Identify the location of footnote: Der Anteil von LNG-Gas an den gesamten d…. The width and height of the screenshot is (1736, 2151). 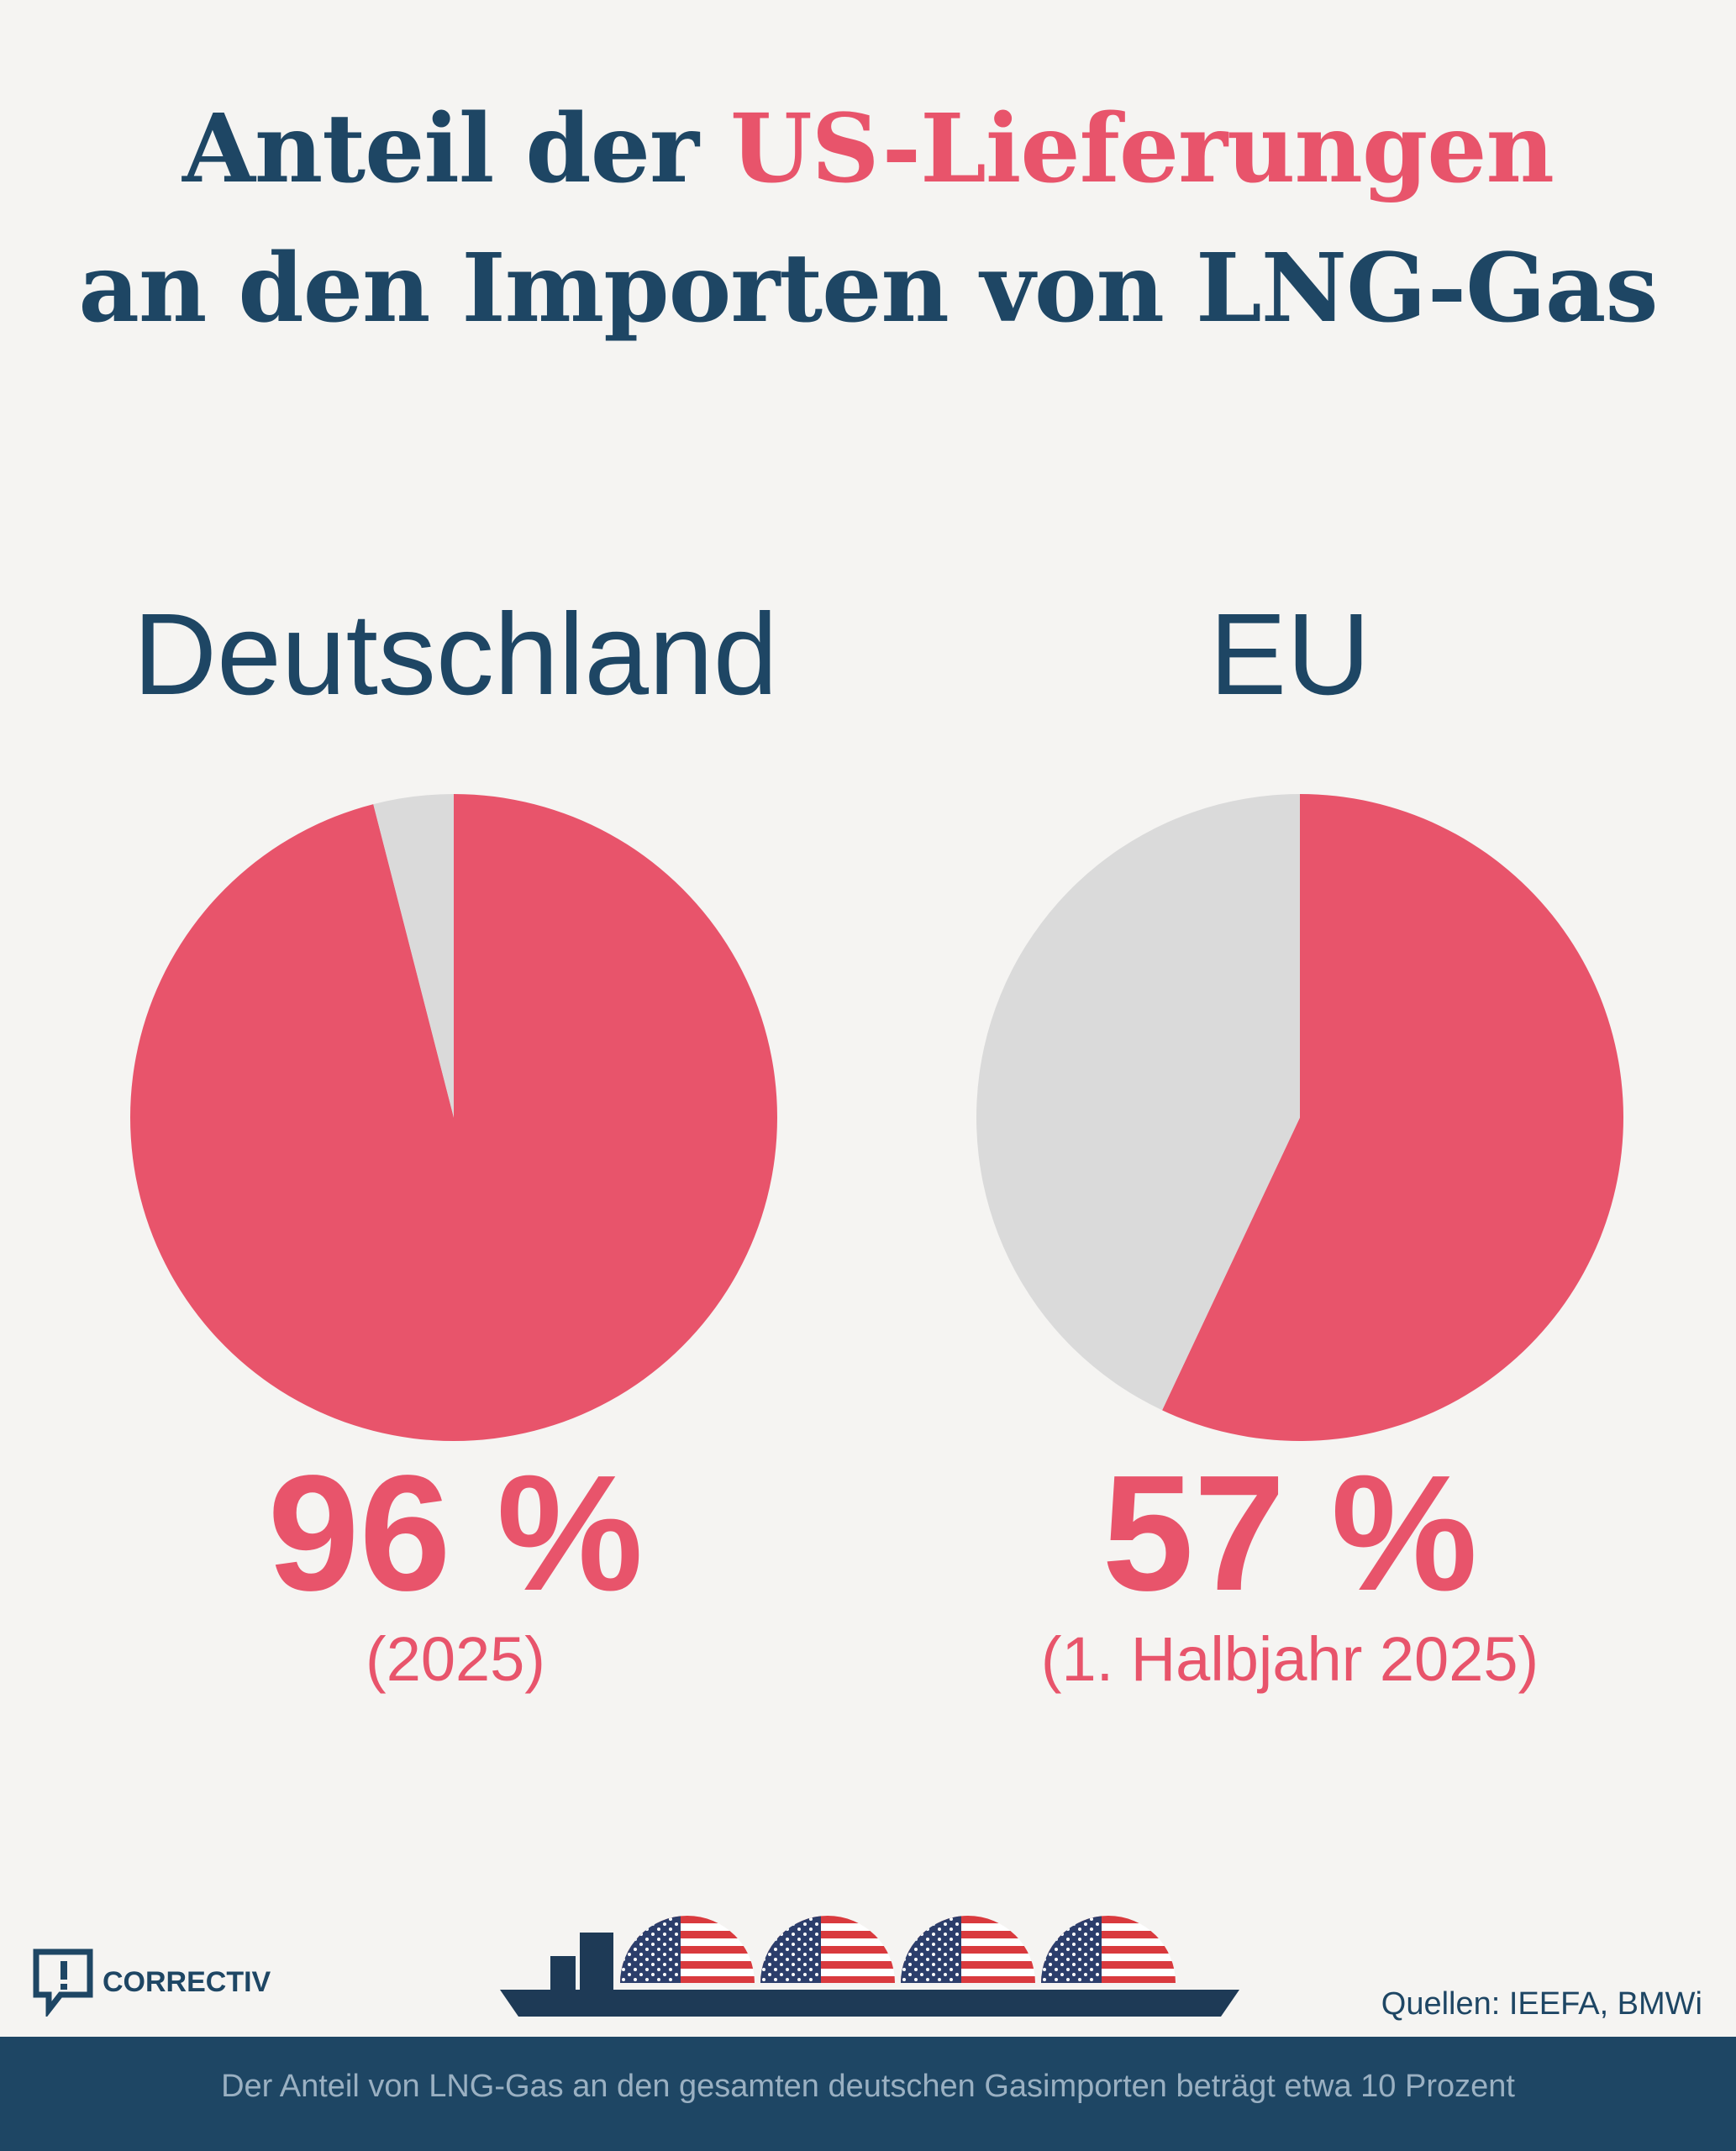
(868, 2086).